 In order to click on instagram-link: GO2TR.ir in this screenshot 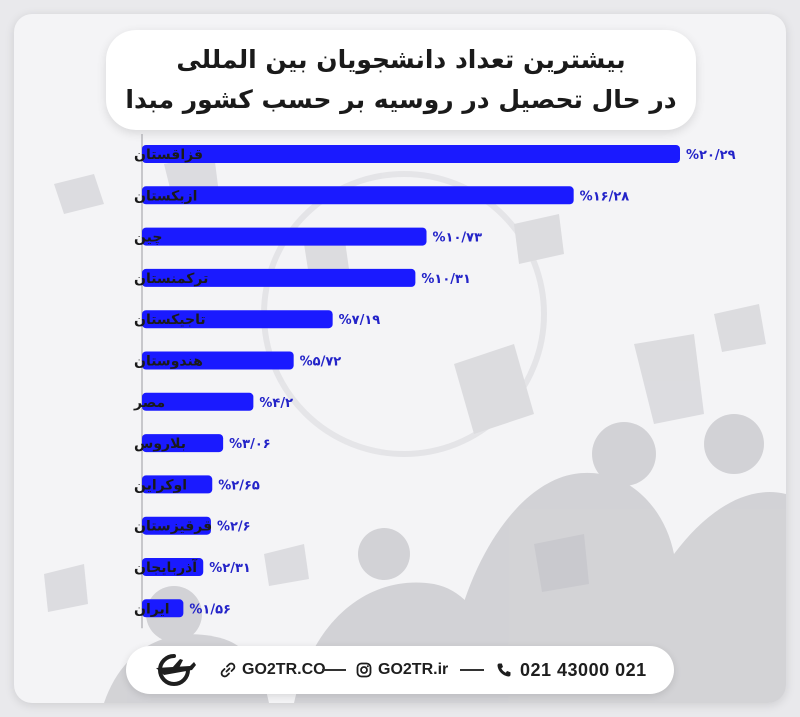, I will do `click(402, 670)`.